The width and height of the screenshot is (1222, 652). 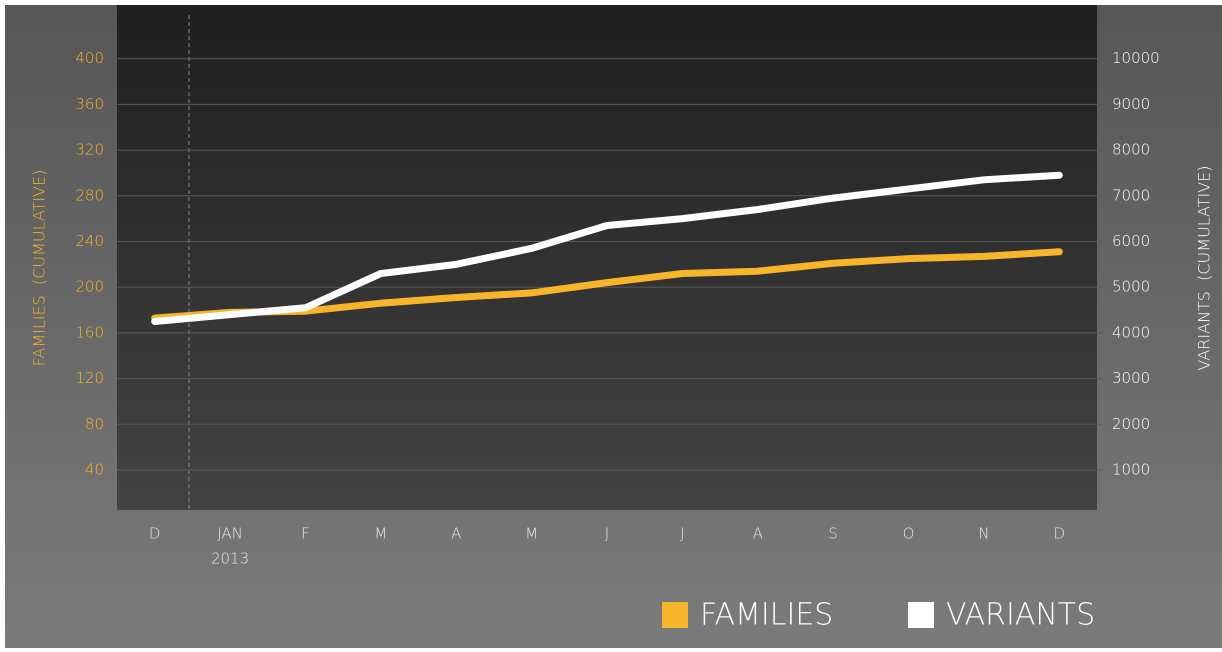 What do you see at coordinates (89, 332) in the screenshot?
I see `y-tick-label: 160` at bounding box center [89, 332].